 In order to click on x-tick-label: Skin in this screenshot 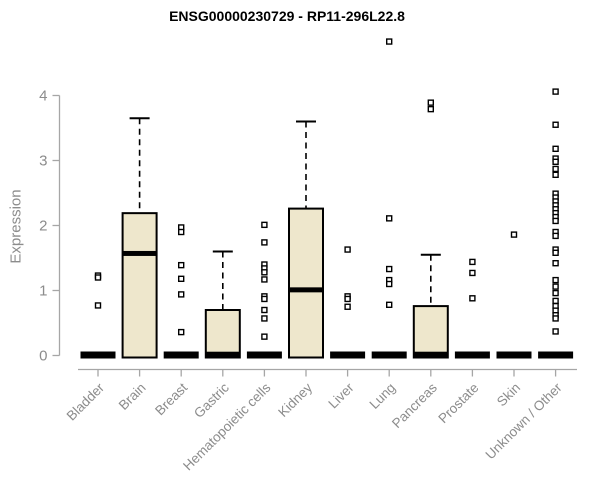, I will do `click(508, 394)`.